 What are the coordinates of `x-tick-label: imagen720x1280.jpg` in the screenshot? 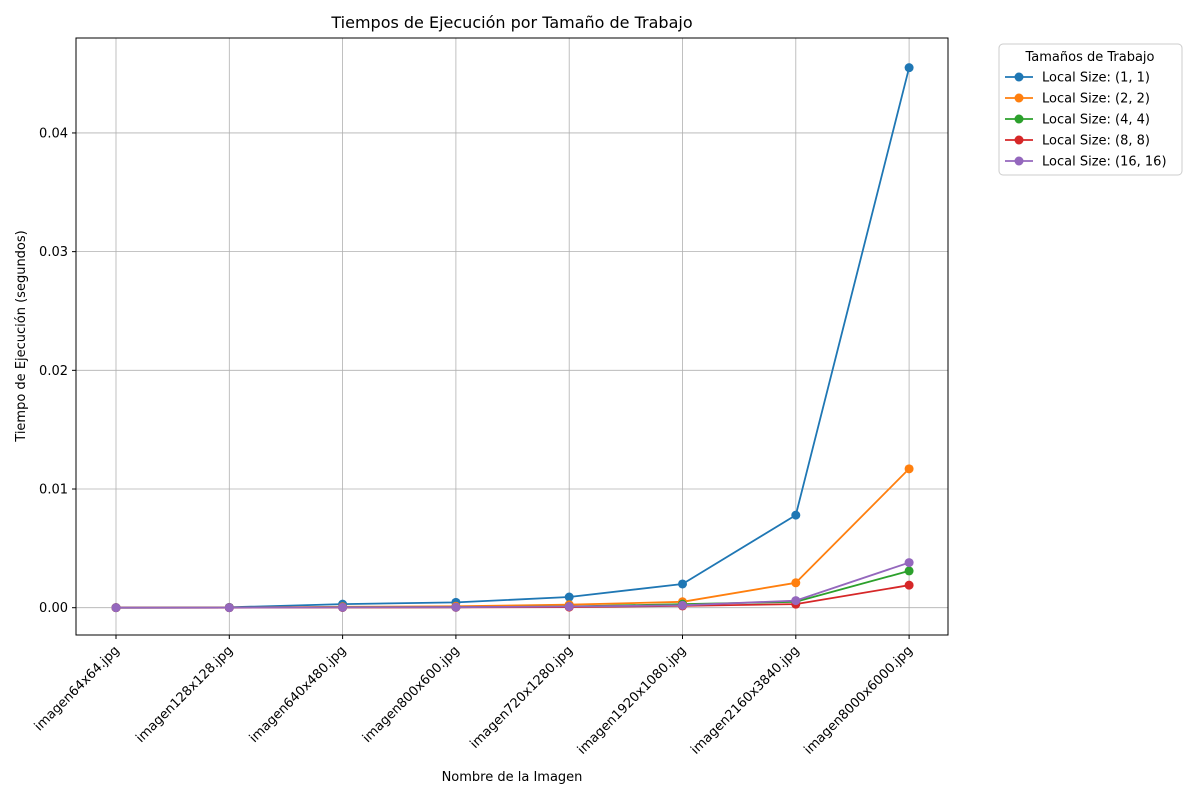 It's located at (521, 697).